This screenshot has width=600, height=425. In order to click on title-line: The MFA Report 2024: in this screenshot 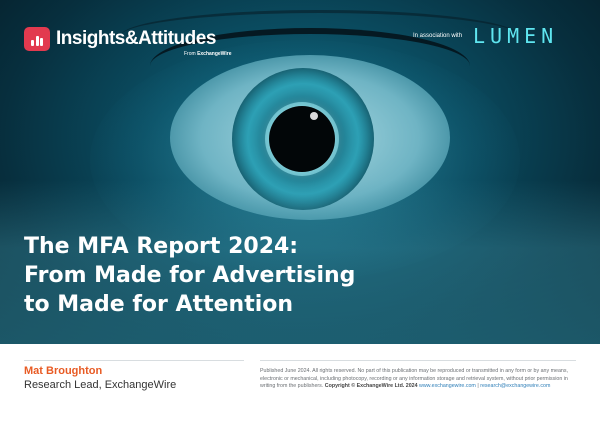, I will do `click(161, 246)`.